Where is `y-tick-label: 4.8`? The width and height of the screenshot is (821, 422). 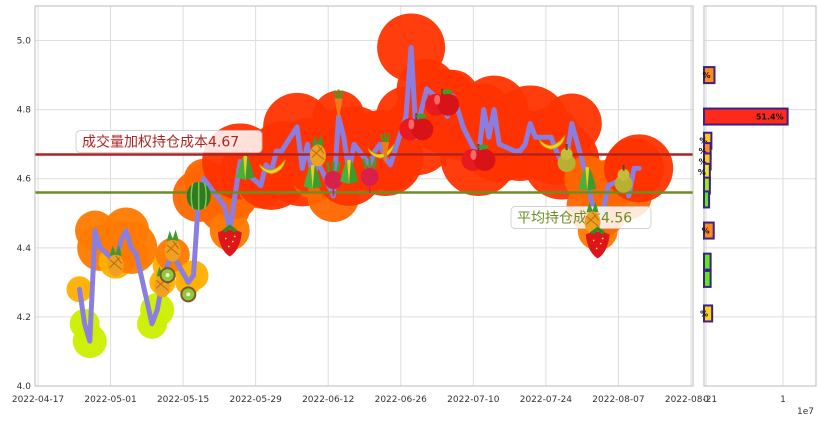 y-tick-label: 4.8 is located at coordinates (24, 111).